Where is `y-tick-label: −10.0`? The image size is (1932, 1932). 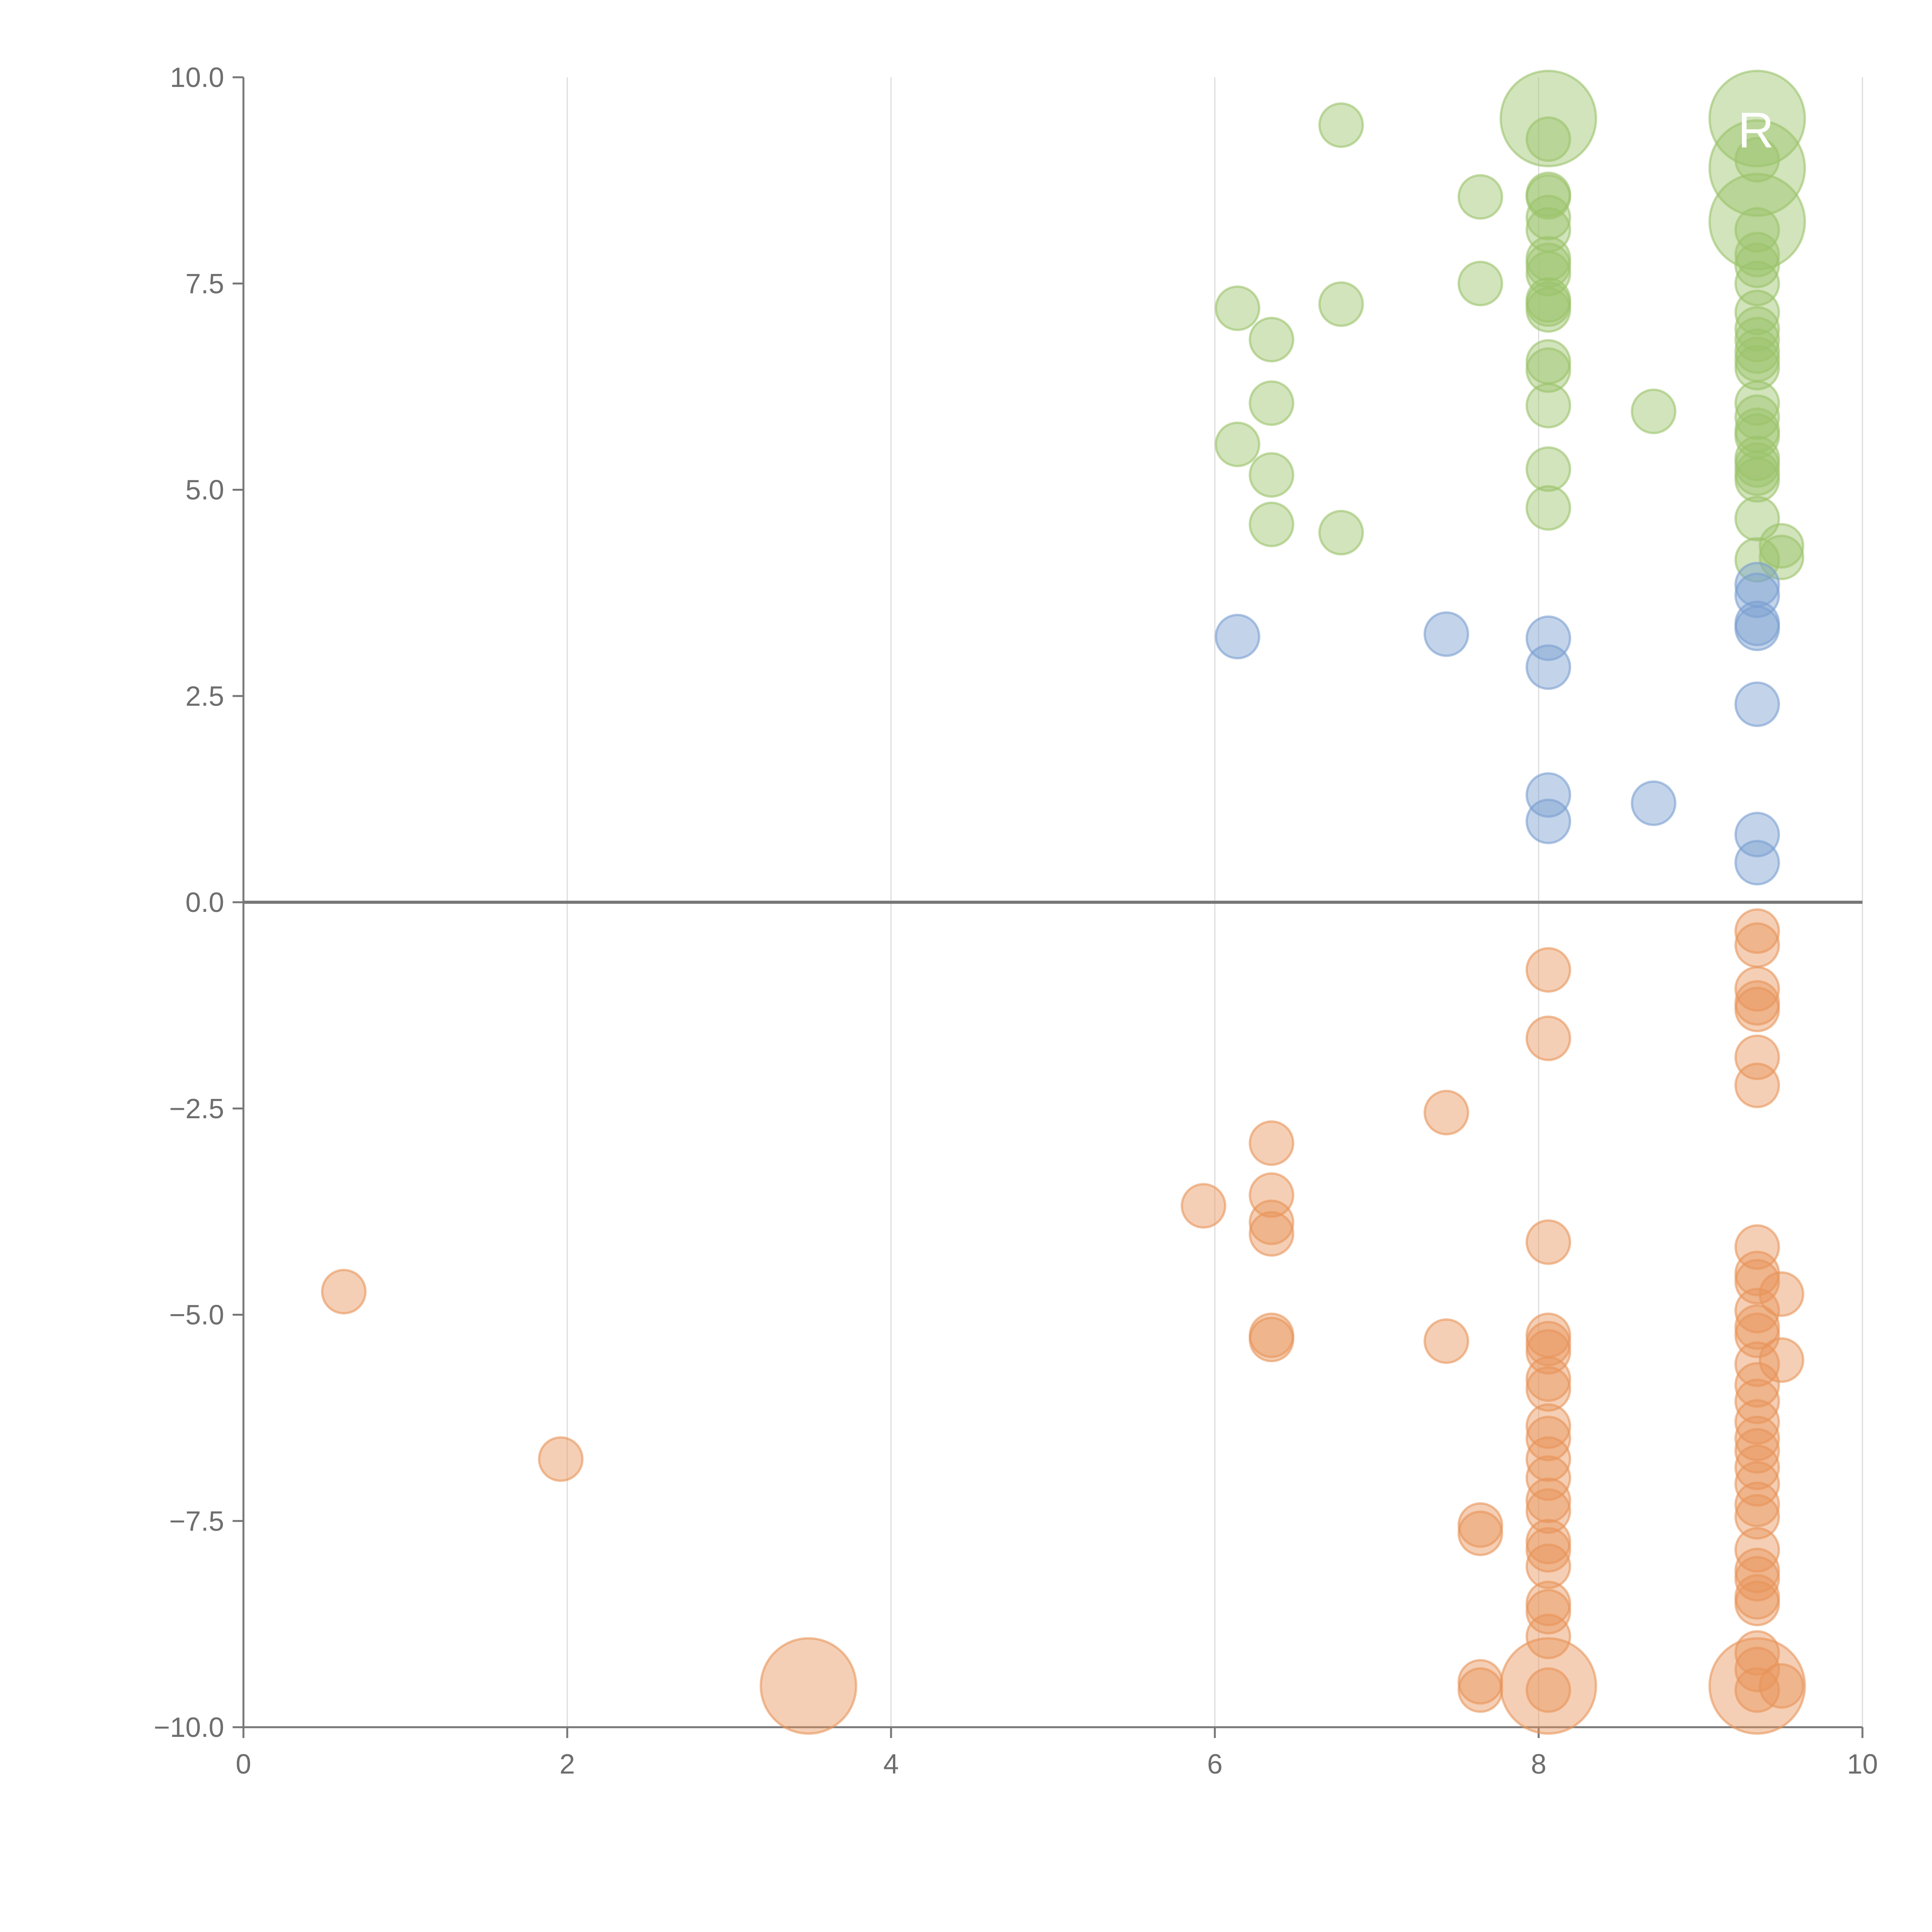 y-tick-label: −10.0 is located at coordinates (189, 1728).